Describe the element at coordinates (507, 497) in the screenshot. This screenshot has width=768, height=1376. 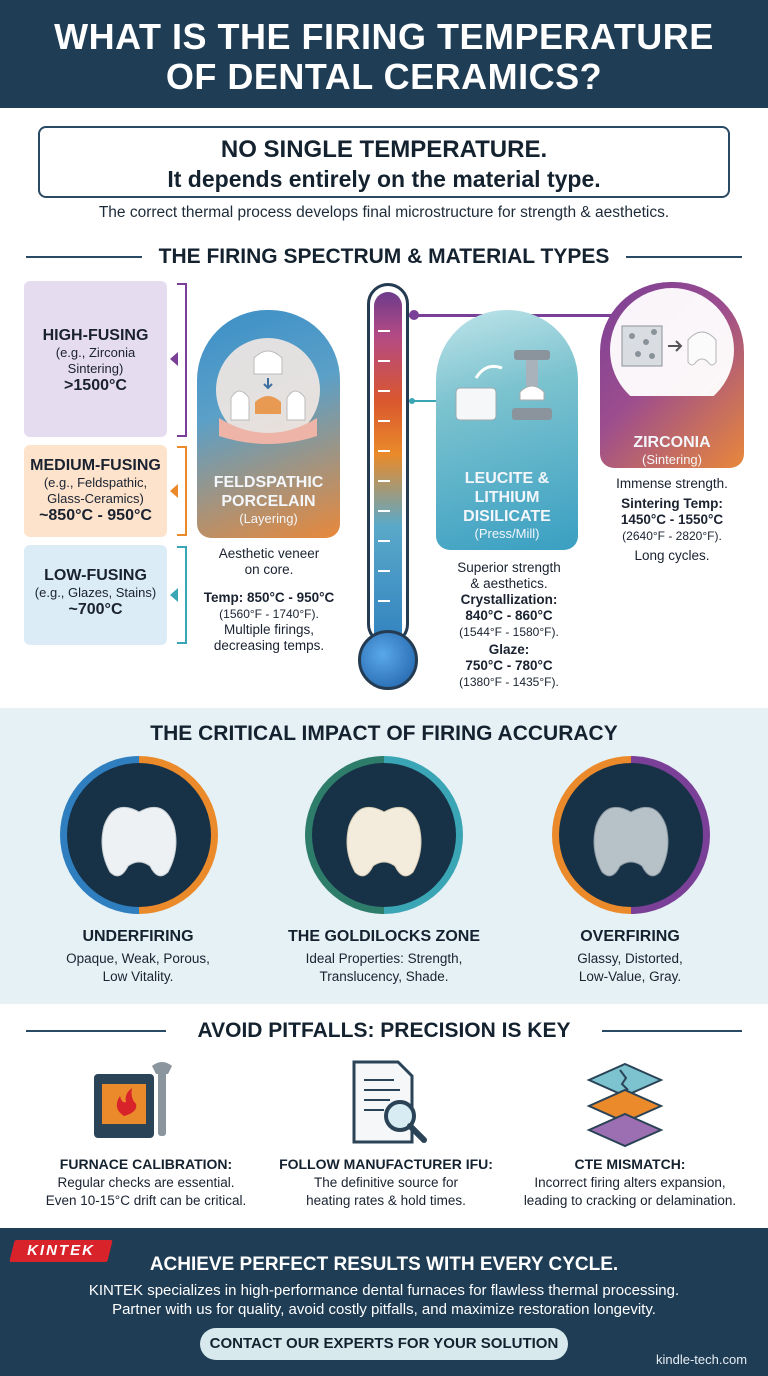
I see `material-name: LITHIUM` at that location.